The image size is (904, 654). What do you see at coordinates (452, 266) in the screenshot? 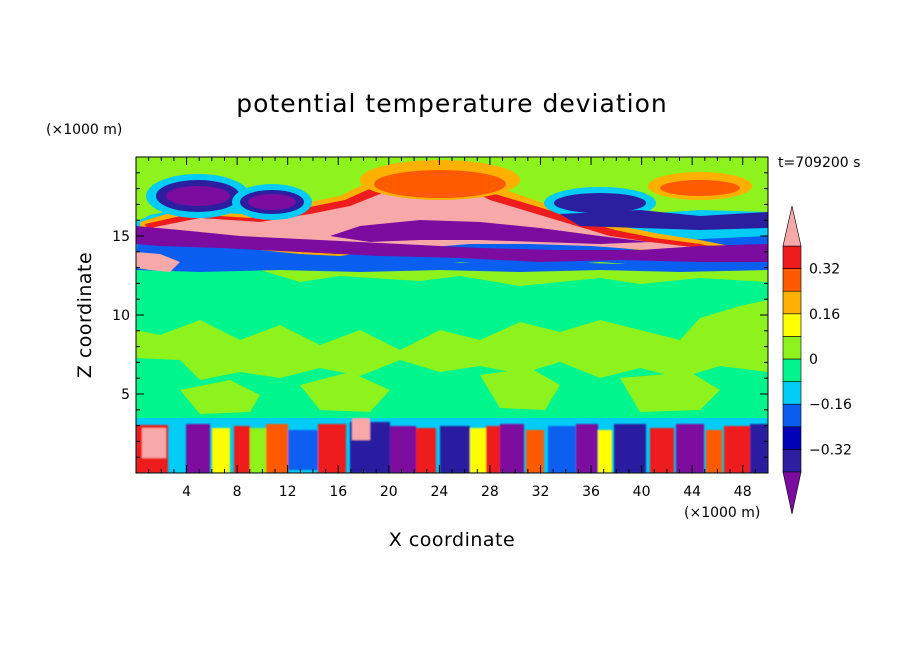
I see `field-tropopause-blue-lower` at bounding box center [452, 266].